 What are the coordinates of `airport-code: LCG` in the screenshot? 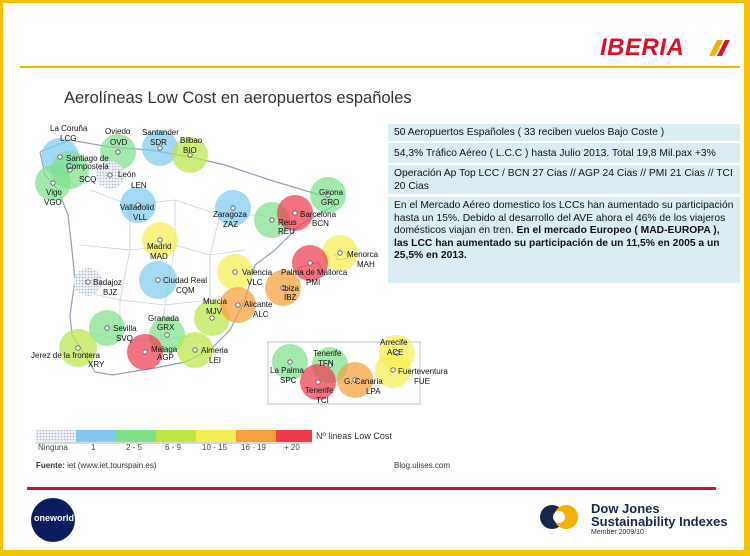 It's located at (68, 138).